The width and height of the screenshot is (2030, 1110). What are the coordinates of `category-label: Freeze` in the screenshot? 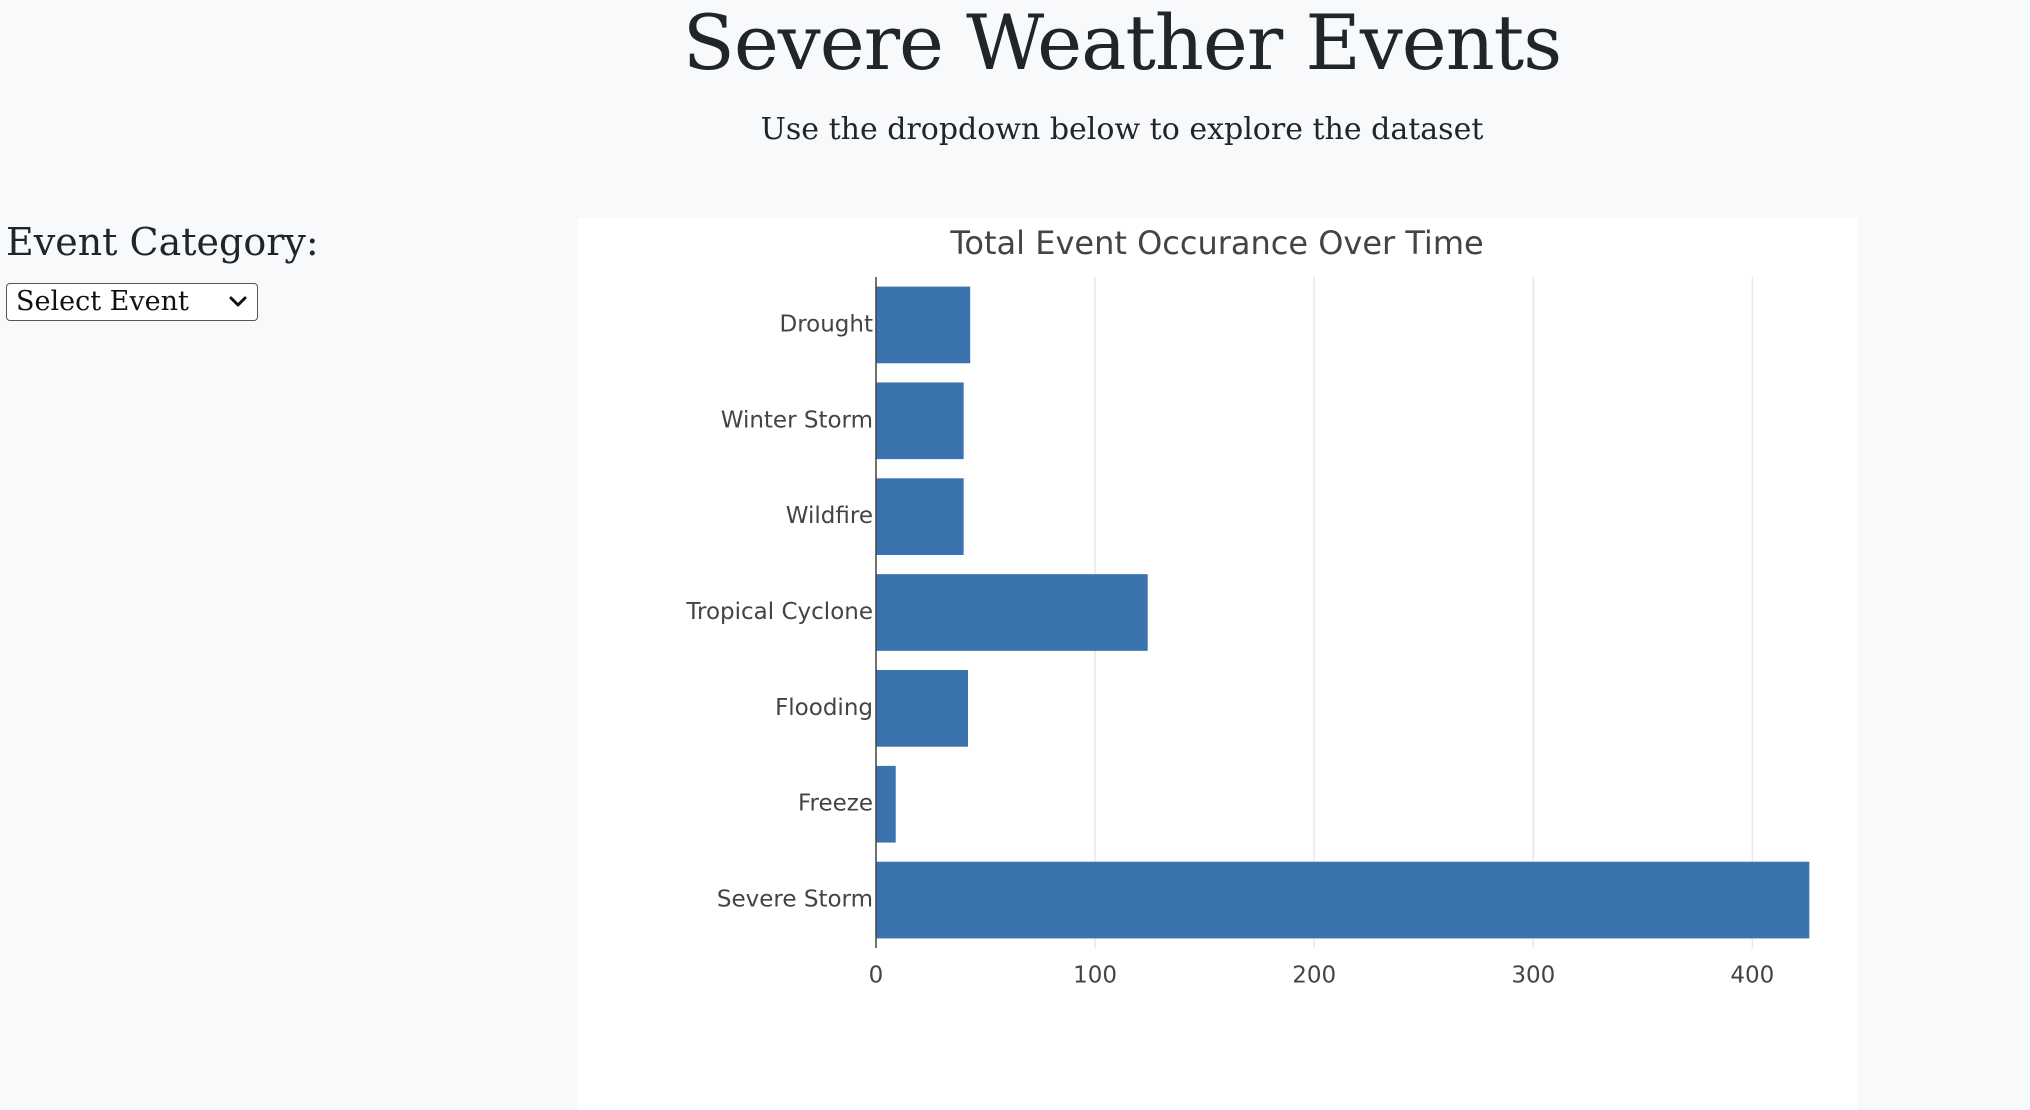 It's located at (835, 804).